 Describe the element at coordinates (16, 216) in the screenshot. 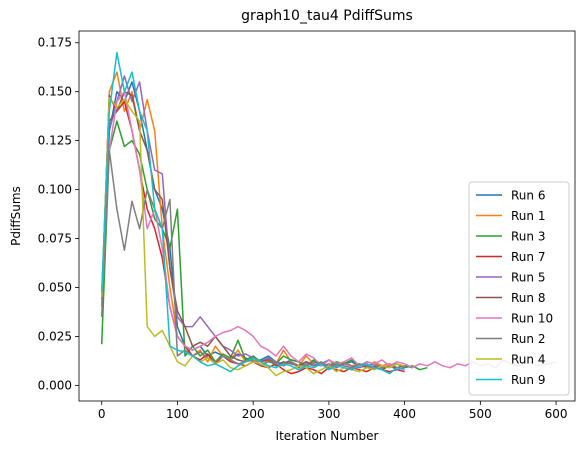

I see `y-axis-label: PdiffSums` at that location.